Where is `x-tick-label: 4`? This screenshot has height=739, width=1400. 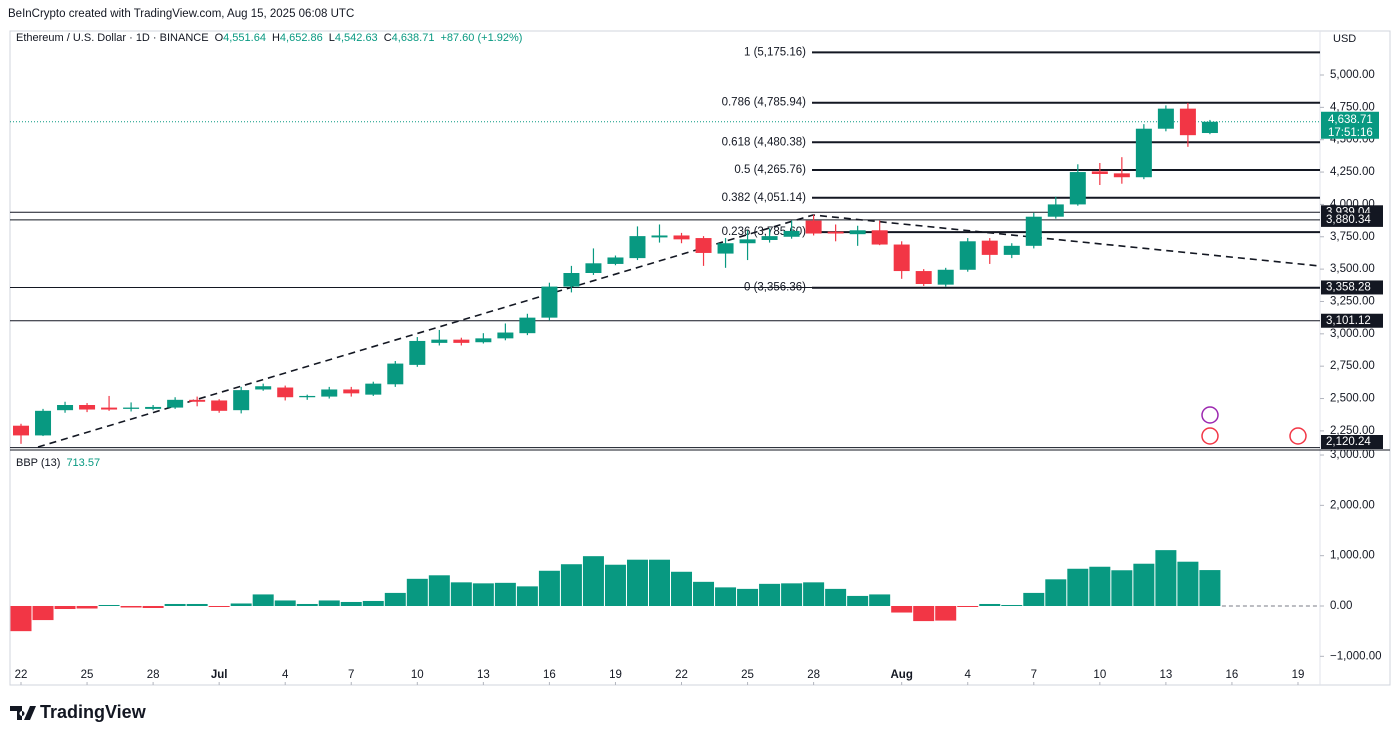 x-tick-label: 4 is located at coordinates (285, 675).